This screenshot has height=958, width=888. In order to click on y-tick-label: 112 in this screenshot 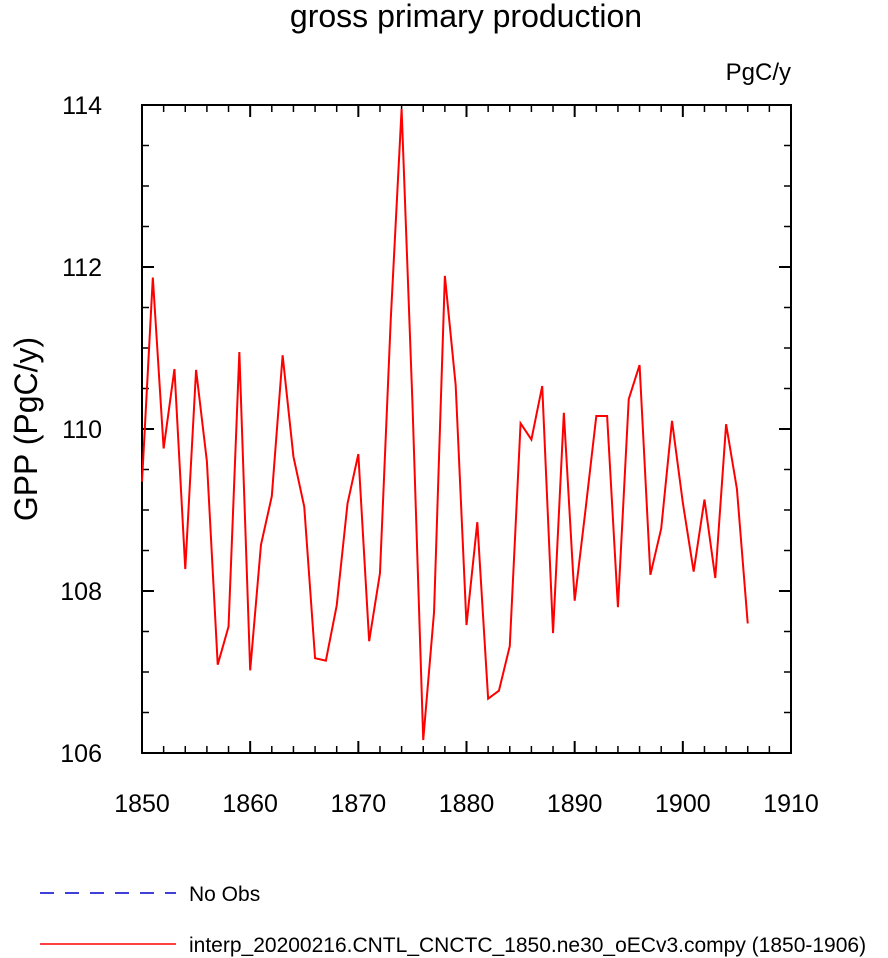, I will do `click(82, 268)`.